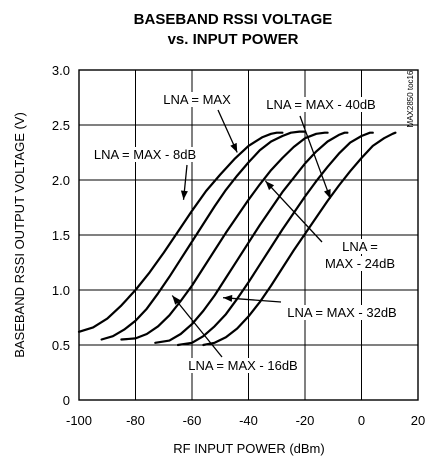  What do you see at coordinates (61, 70) in the screenshot?
I see `y-tick-label: 3.0` at bounding box center [61, 70].